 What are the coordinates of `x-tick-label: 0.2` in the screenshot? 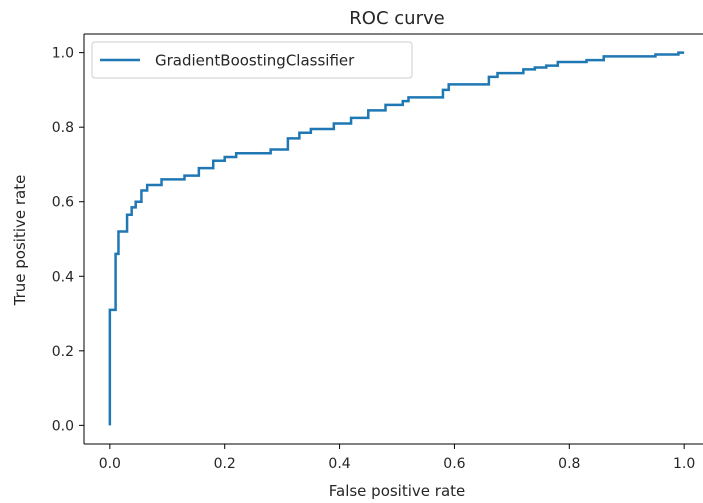 It's located at (225, 464).